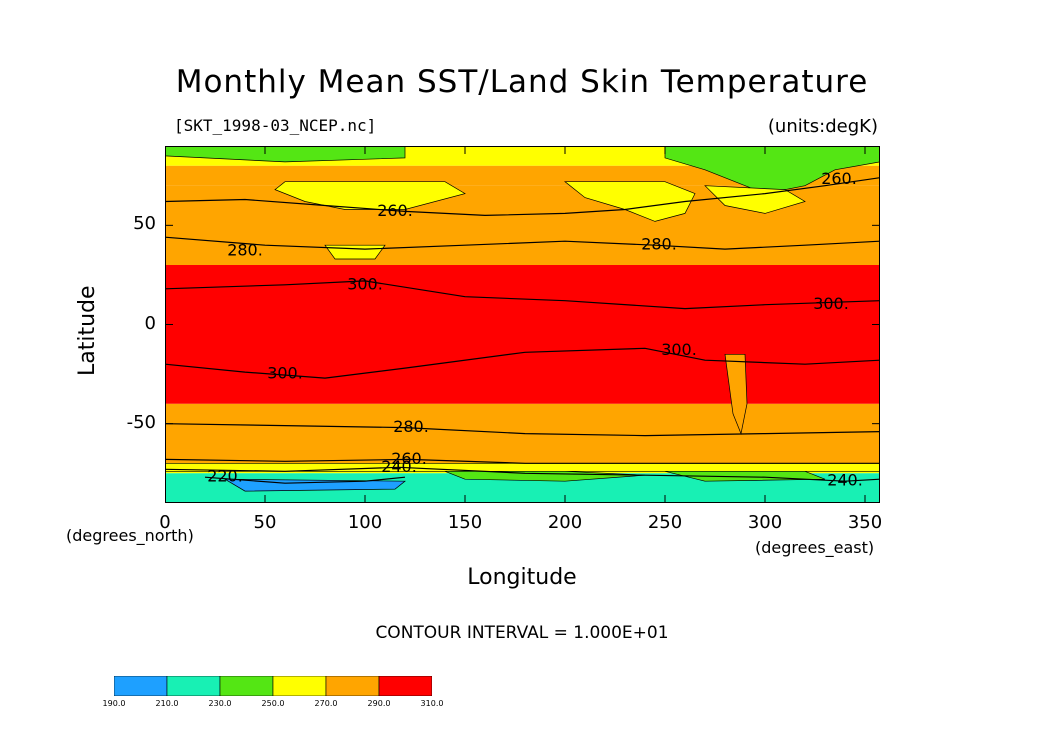  What do you see at coordinates (522, 295) in the screenshot?
I see `contour-300-north` at bounding box center [522, 295].